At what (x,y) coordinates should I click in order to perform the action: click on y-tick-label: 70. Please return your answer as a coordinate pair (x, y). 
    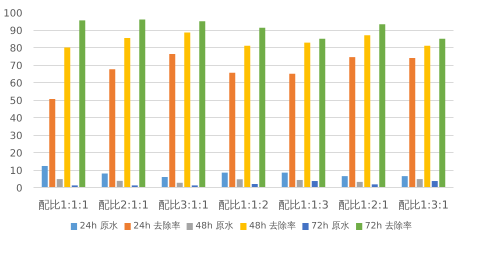
    Looking at the image, I should click on (16, 66).